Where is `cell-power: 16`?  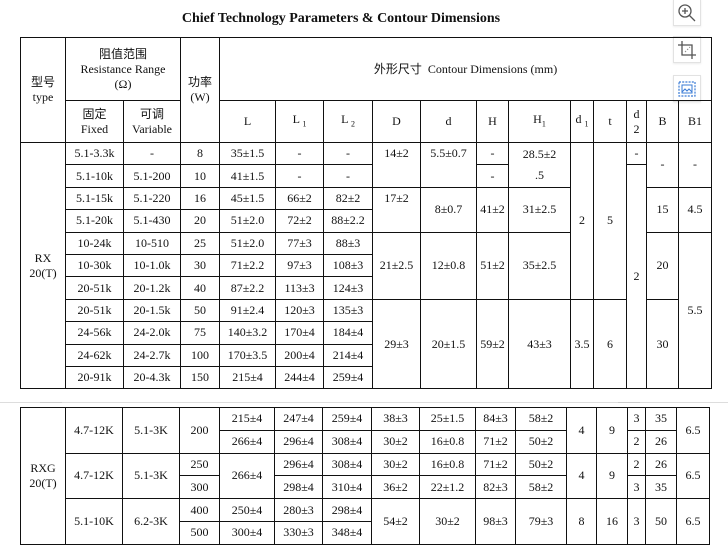
cell-power: 16 is located at coordinates (200, 198).